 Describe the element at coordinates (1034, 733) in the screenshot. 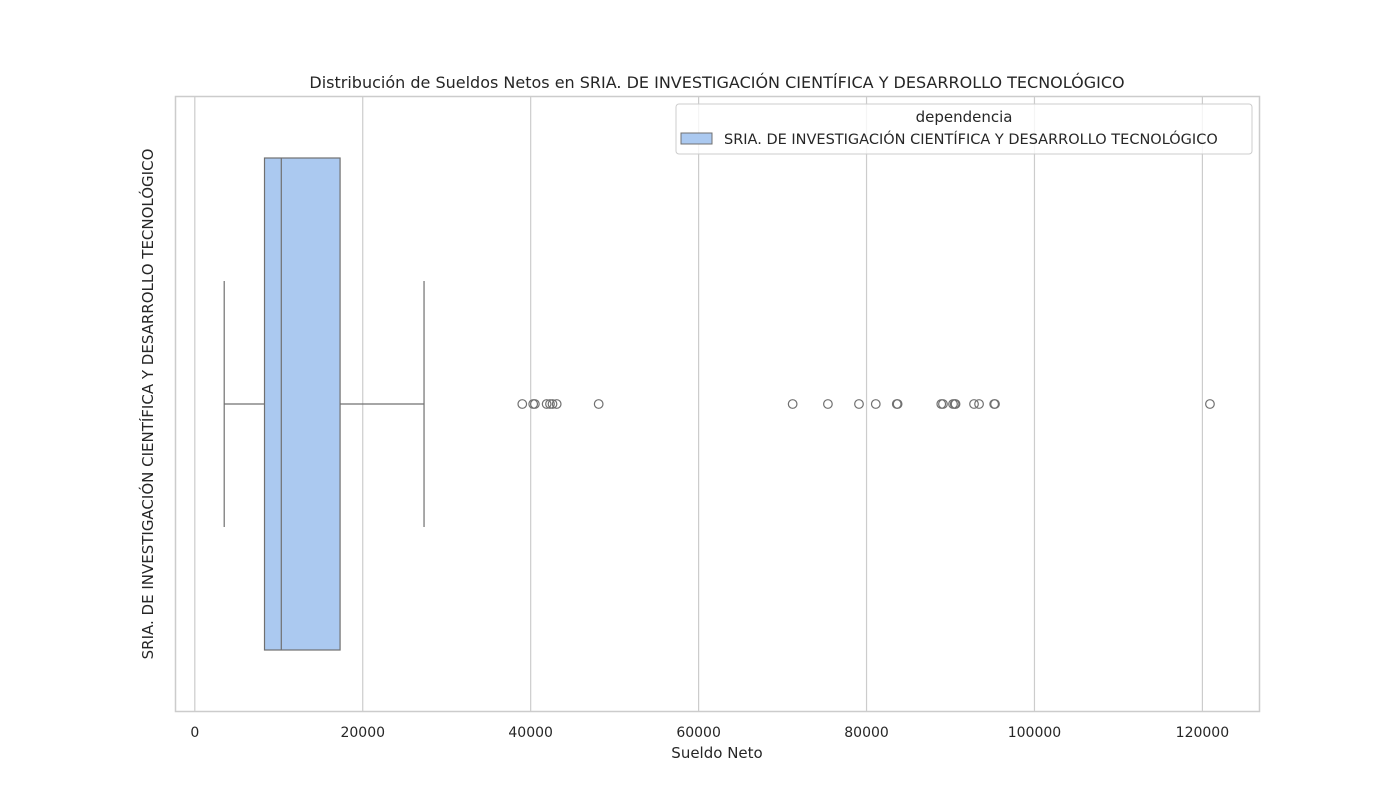

I see `x-tick-label-5: 100000` at that location.